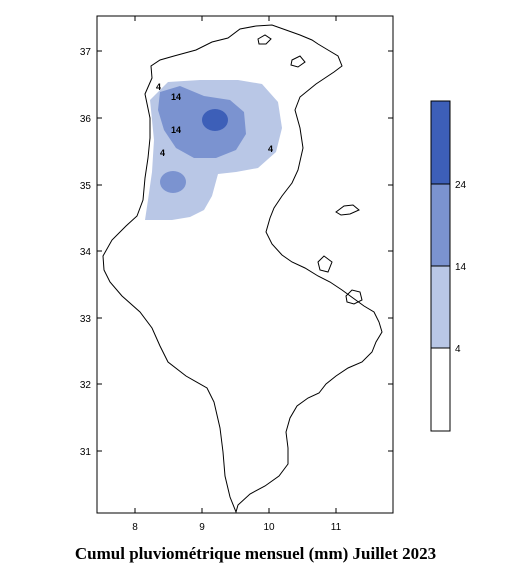 The height and width of the screenshot is (581, 511). Describe the element at coordinates (173, 182) in the screenshot. I see `zone-14-24mm-south` at that location.